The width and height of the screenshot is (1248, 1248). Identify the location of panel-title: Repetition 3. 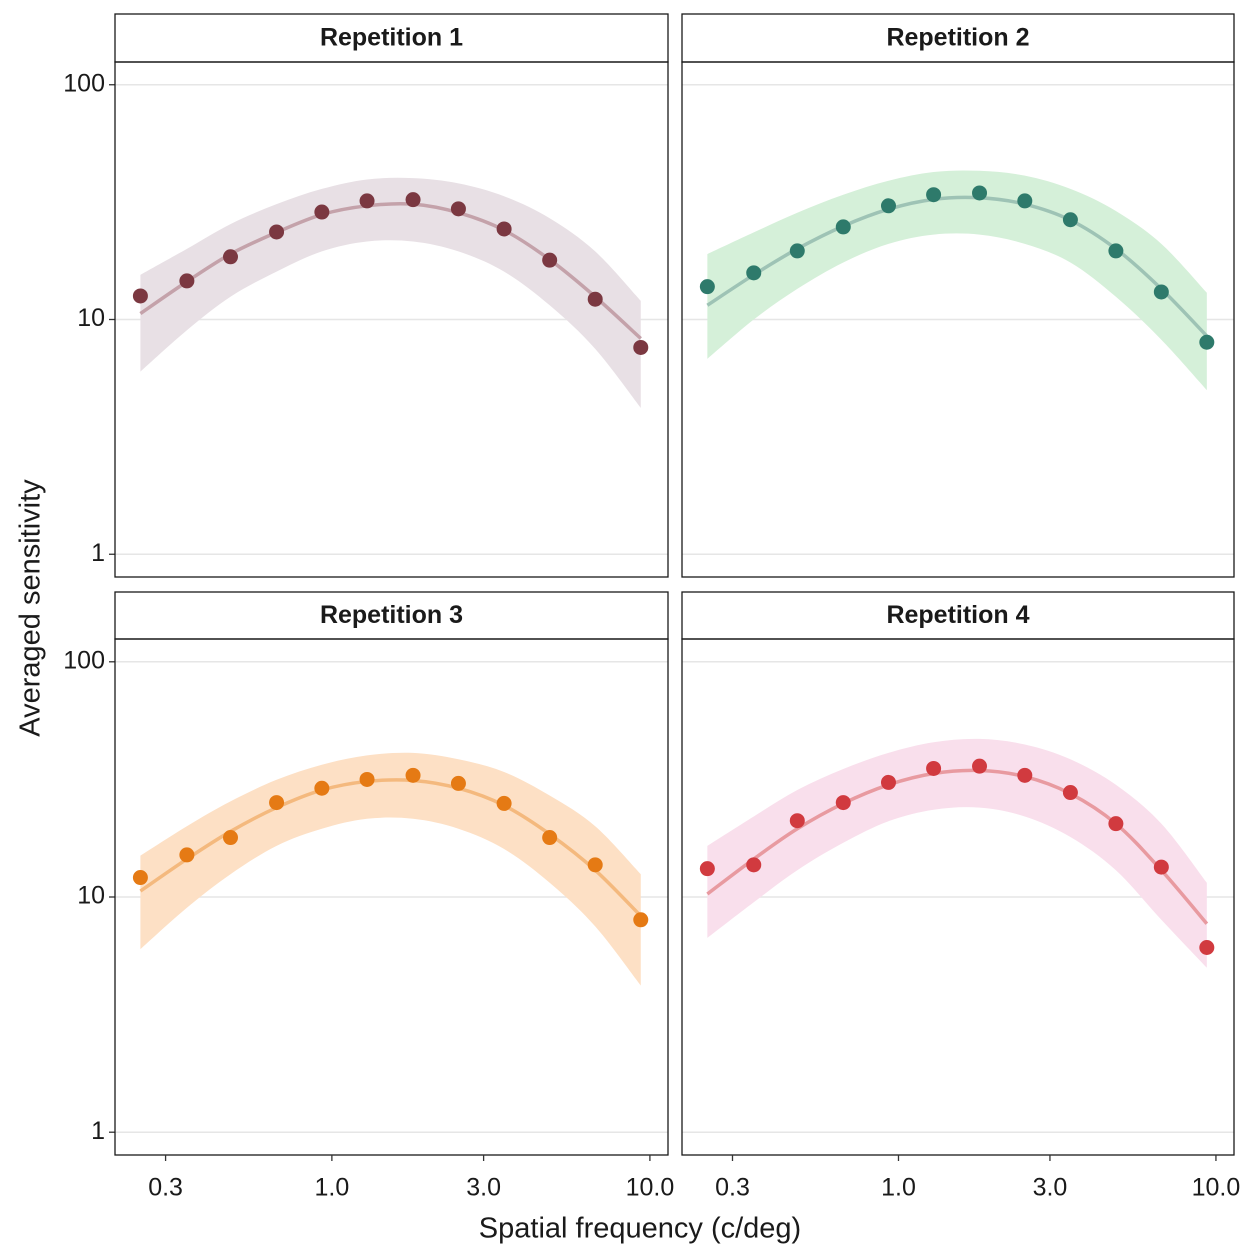
(391, 615).